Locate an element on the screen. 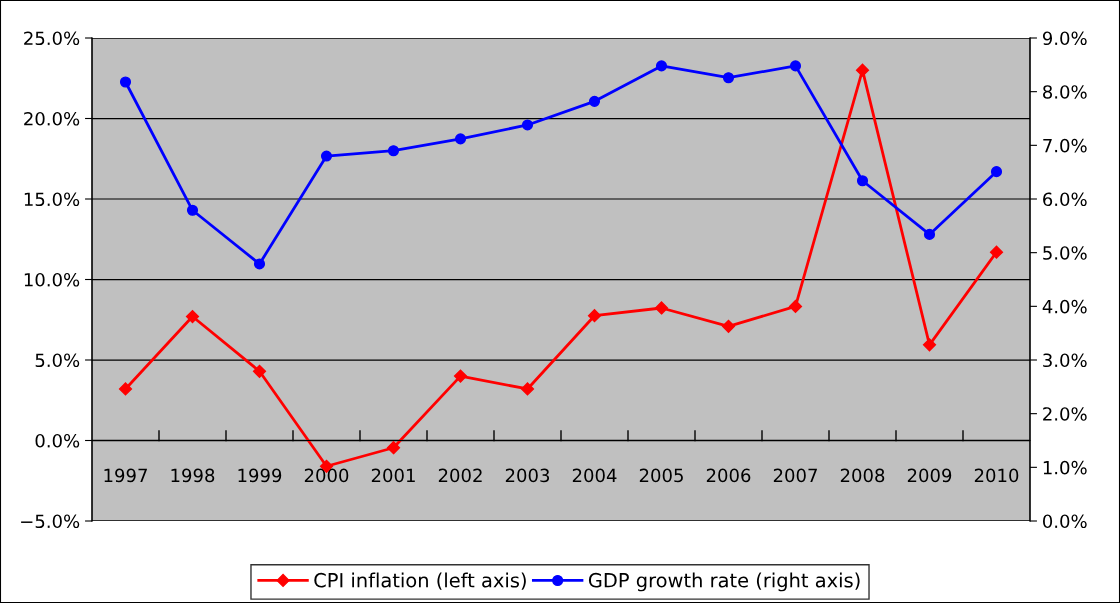 This screenshot has width=1120, height=603. x-tick-label: 1999 is located at coordinates (260, 475).